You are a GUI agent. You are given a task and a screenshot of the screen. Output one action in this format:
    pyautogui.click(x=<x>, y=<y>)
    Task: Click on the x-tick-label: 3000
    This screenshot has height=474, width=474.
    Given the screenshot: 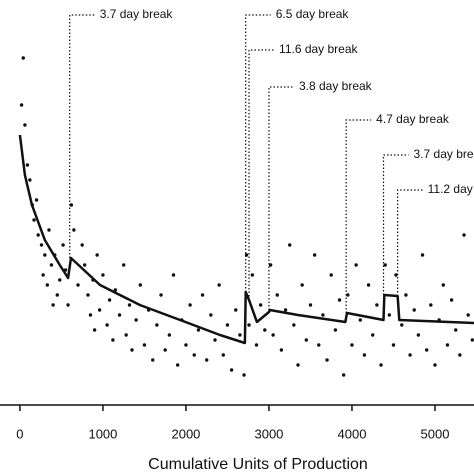 What is the action you would take?
    pyautogui.click(x=268, y=433)
    